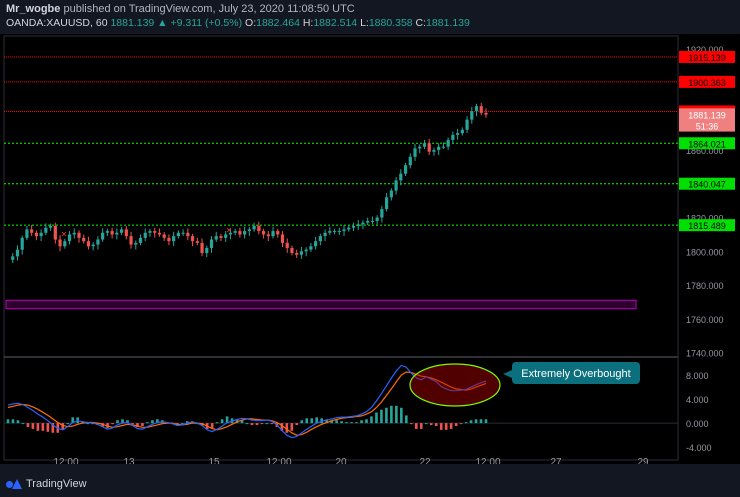 The height and width of the screenshot is (497, 740). What do you see at coordinates (455, 385) in the screenshot?
I see `overbought-highlight-ellipse` at bounding box center [455, 385].